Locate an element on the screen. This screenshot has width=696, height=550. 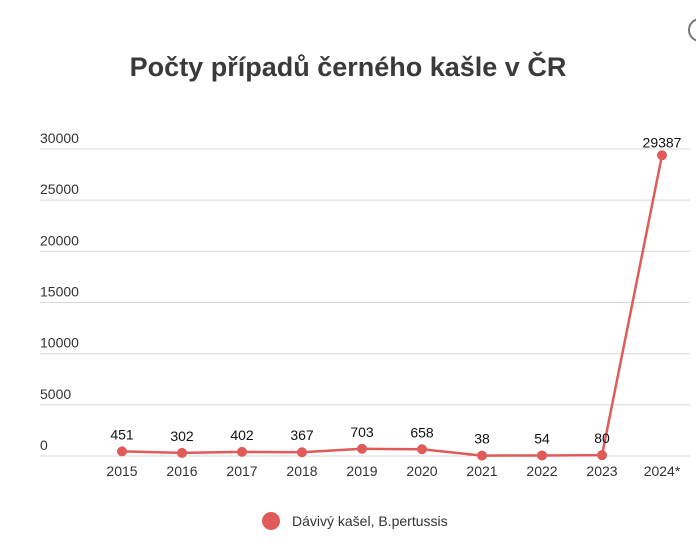
y-tick-label: 0 is located at coordinates (44, 445).